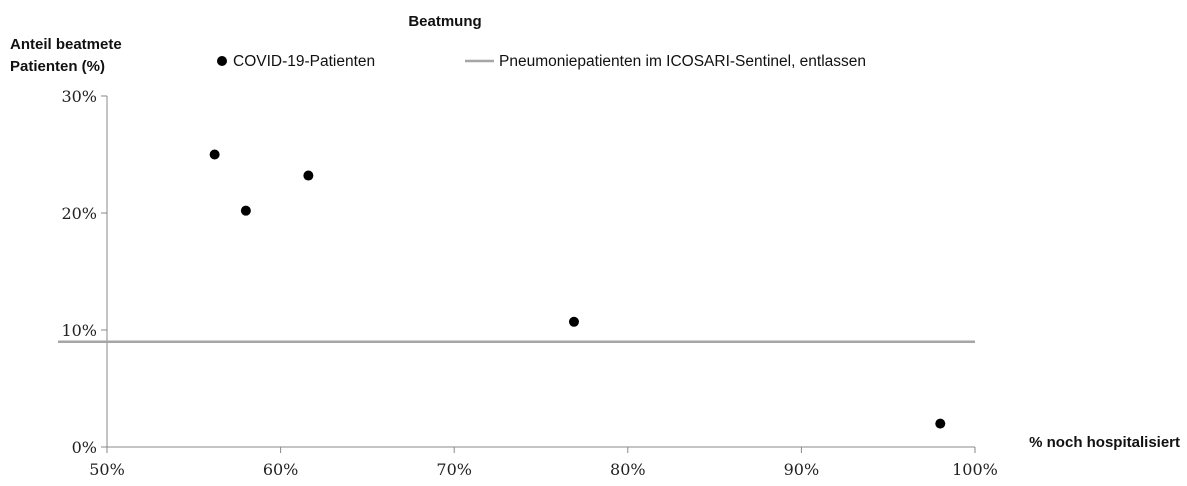 The image size is (1187, 486). I want to click on y-tick-label: 30%, so click(79, 96).